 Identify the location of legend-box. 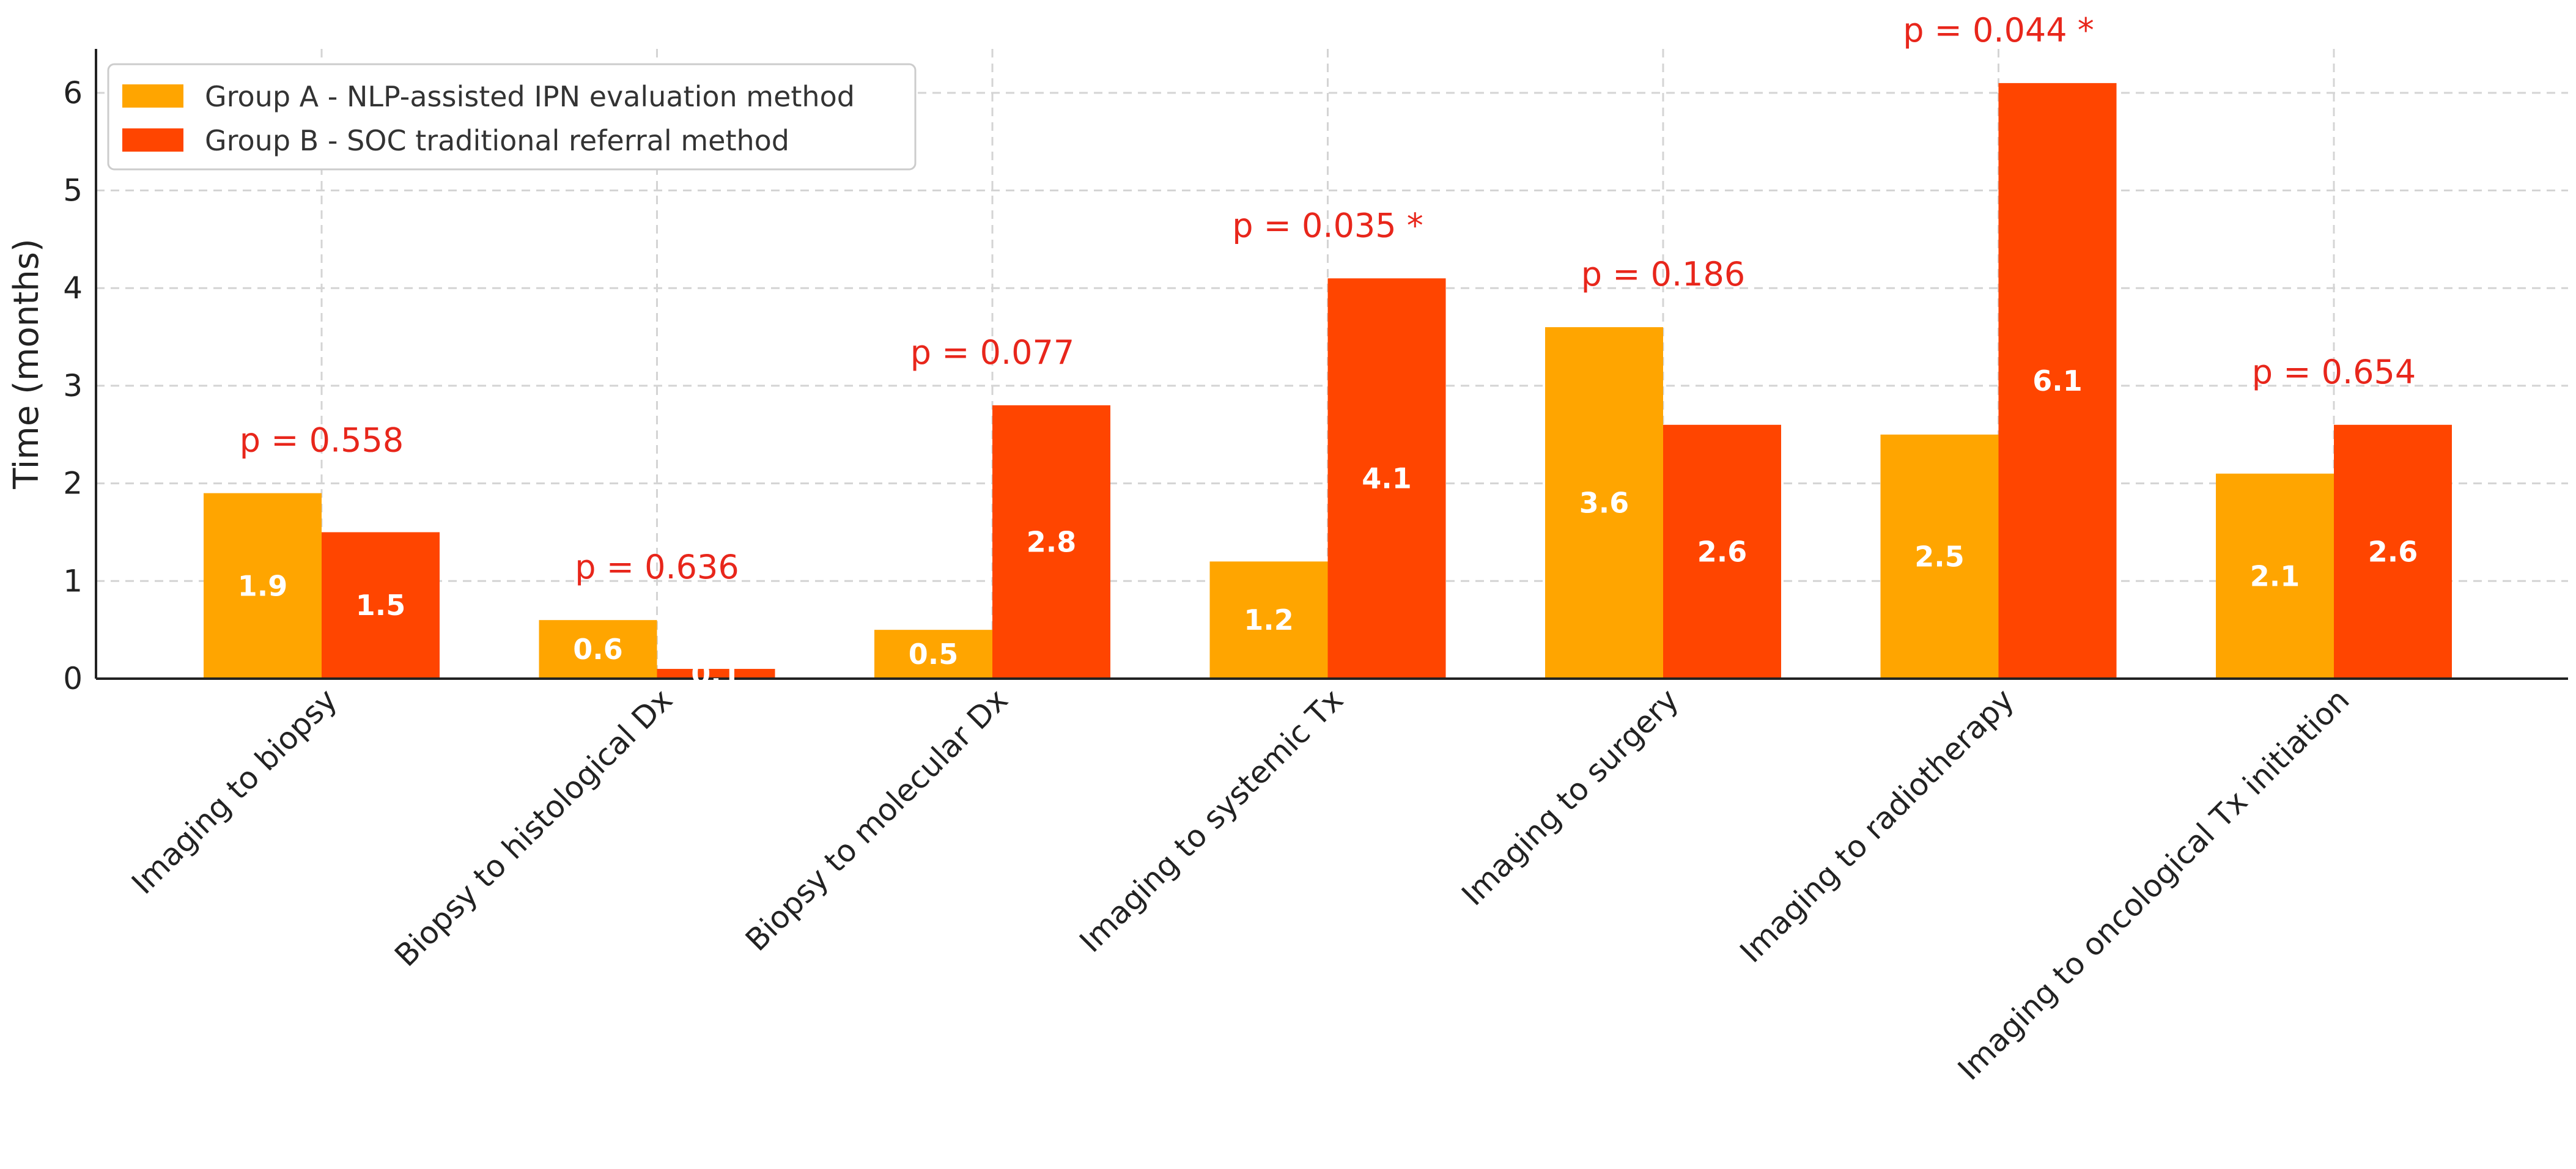
(512, 117).